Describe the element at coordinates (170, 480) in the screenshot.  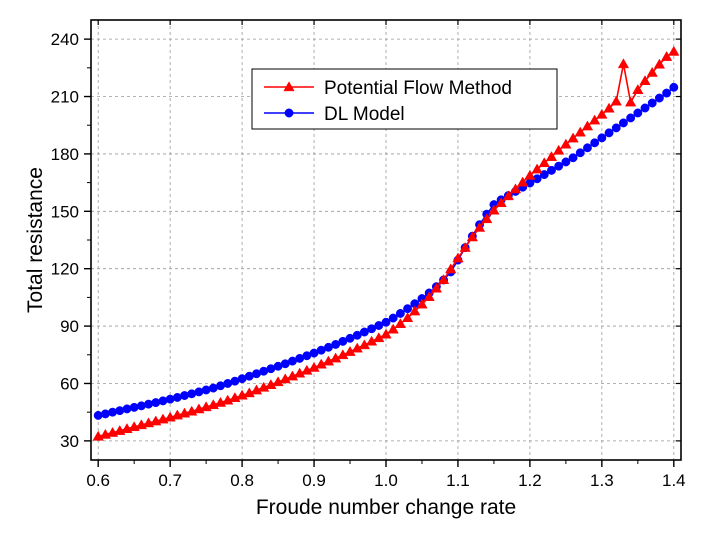
I see `x-tick-label: 0.7` at that location.